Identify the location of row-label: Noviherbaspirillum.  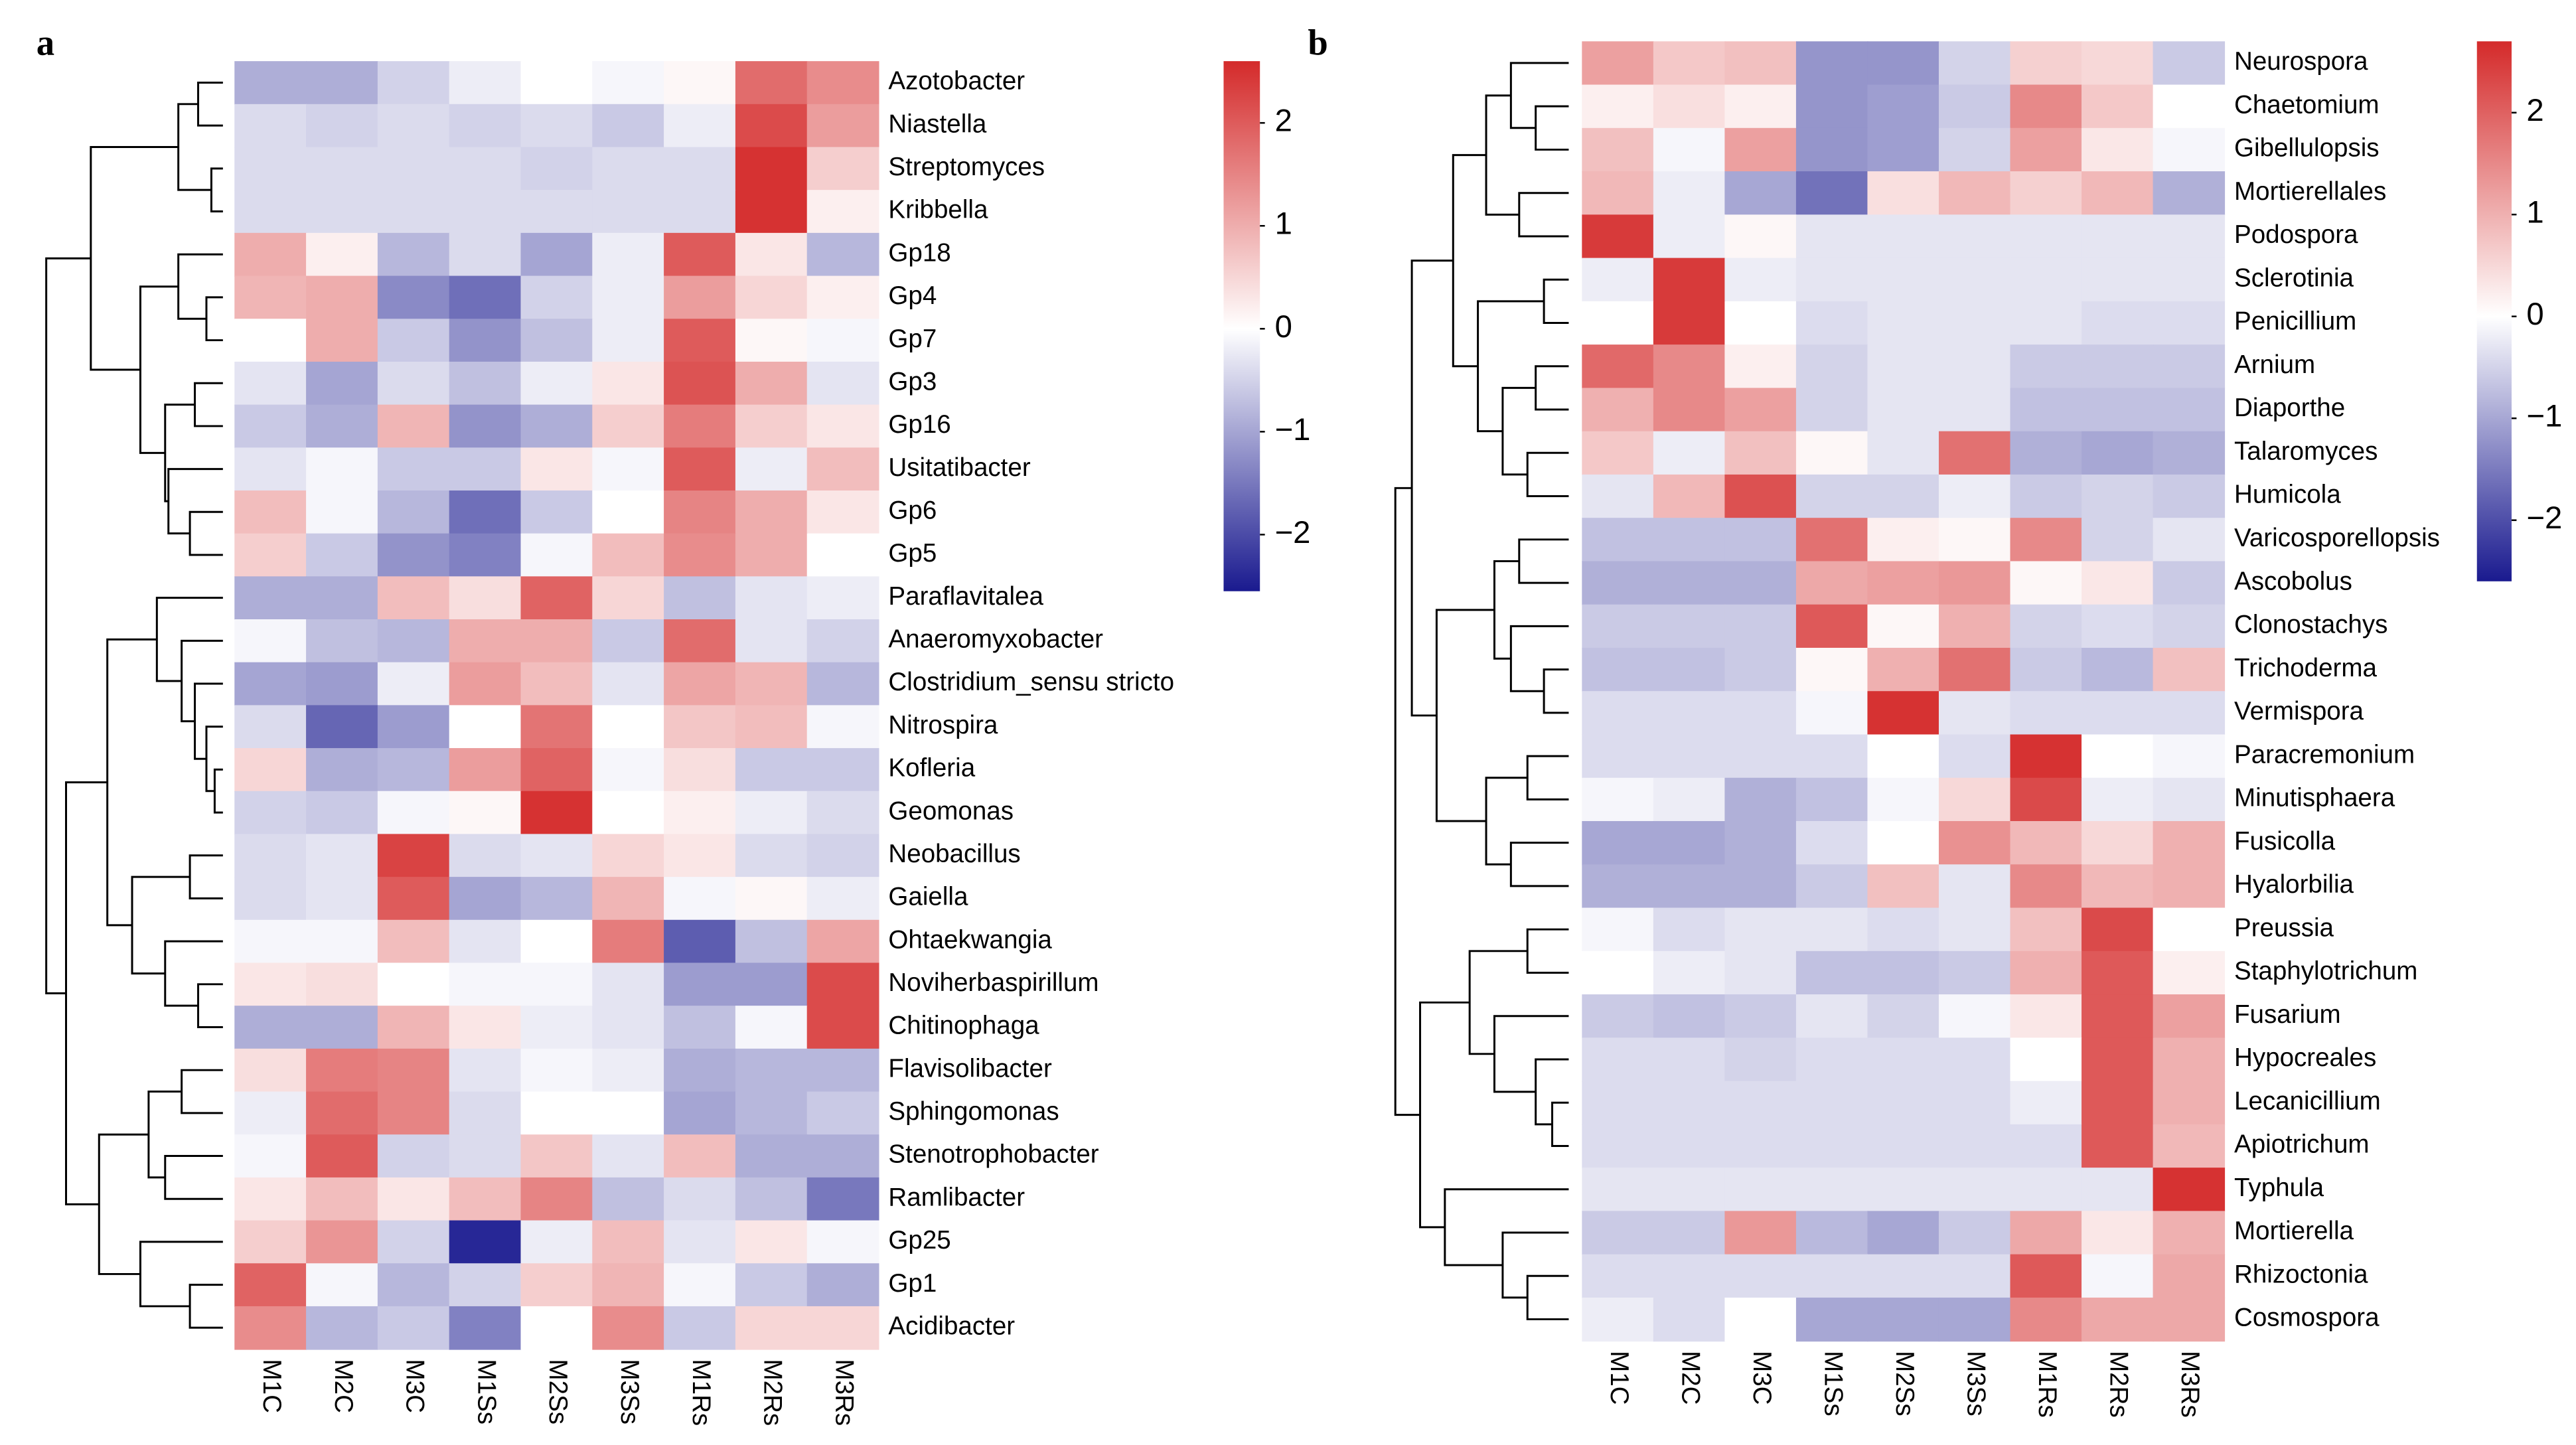
(994, 982).